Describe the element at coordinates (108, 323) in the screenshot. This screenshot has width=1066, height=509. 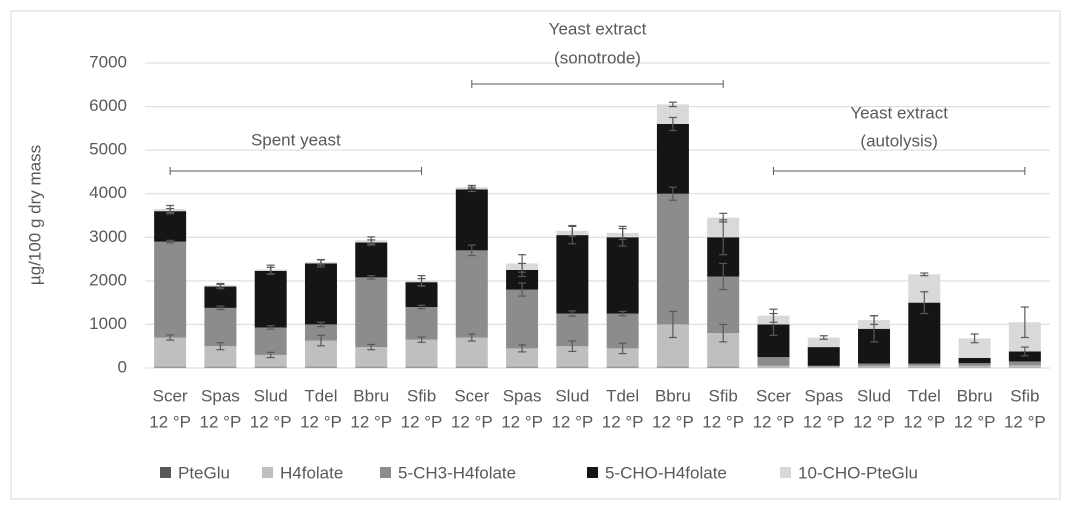
I see `y-tick-label: 1000` at that location.